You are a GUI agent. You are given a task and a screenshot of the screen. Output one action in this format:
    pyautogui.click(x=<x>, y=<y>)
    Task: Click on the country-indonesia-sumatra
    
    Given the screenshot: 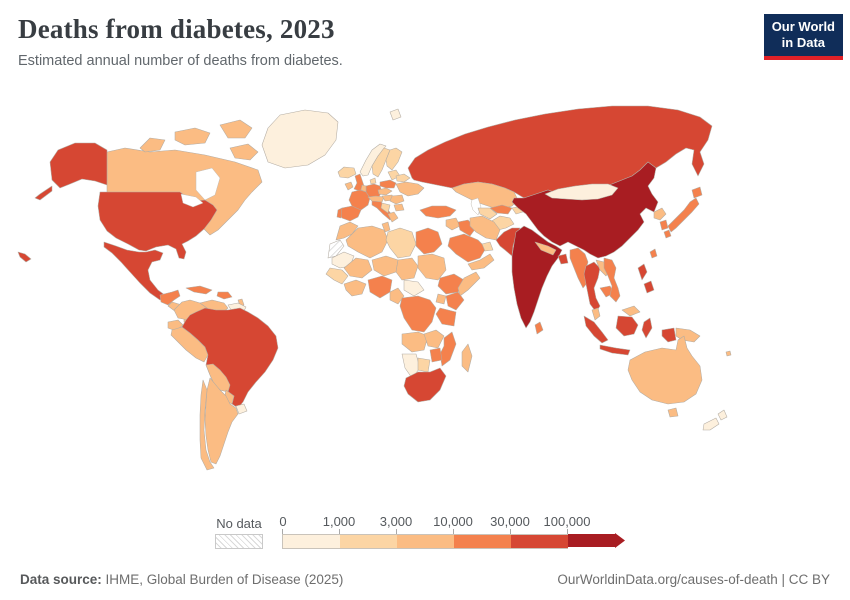 What is the action you would take?
    pyautogui.click(x=596, y=329)
    